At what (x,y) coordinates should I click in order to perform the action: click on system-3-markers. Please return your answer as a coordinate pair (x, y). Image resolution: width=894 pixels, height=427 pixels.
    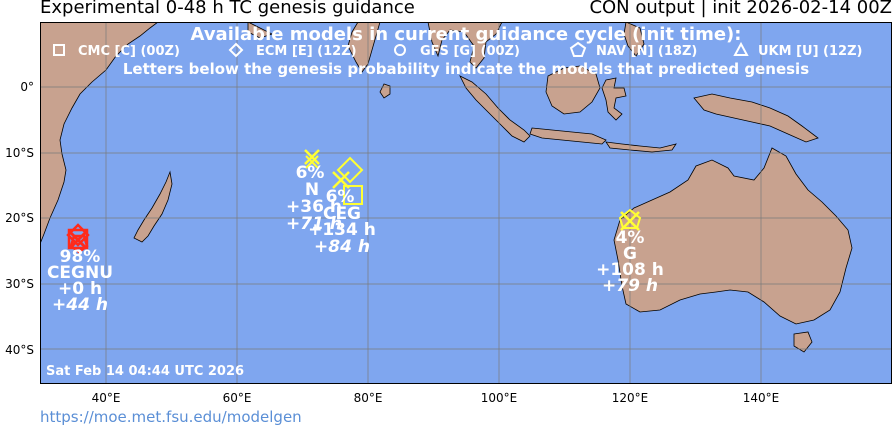
    Looking at the image, I should click on (348, 180).